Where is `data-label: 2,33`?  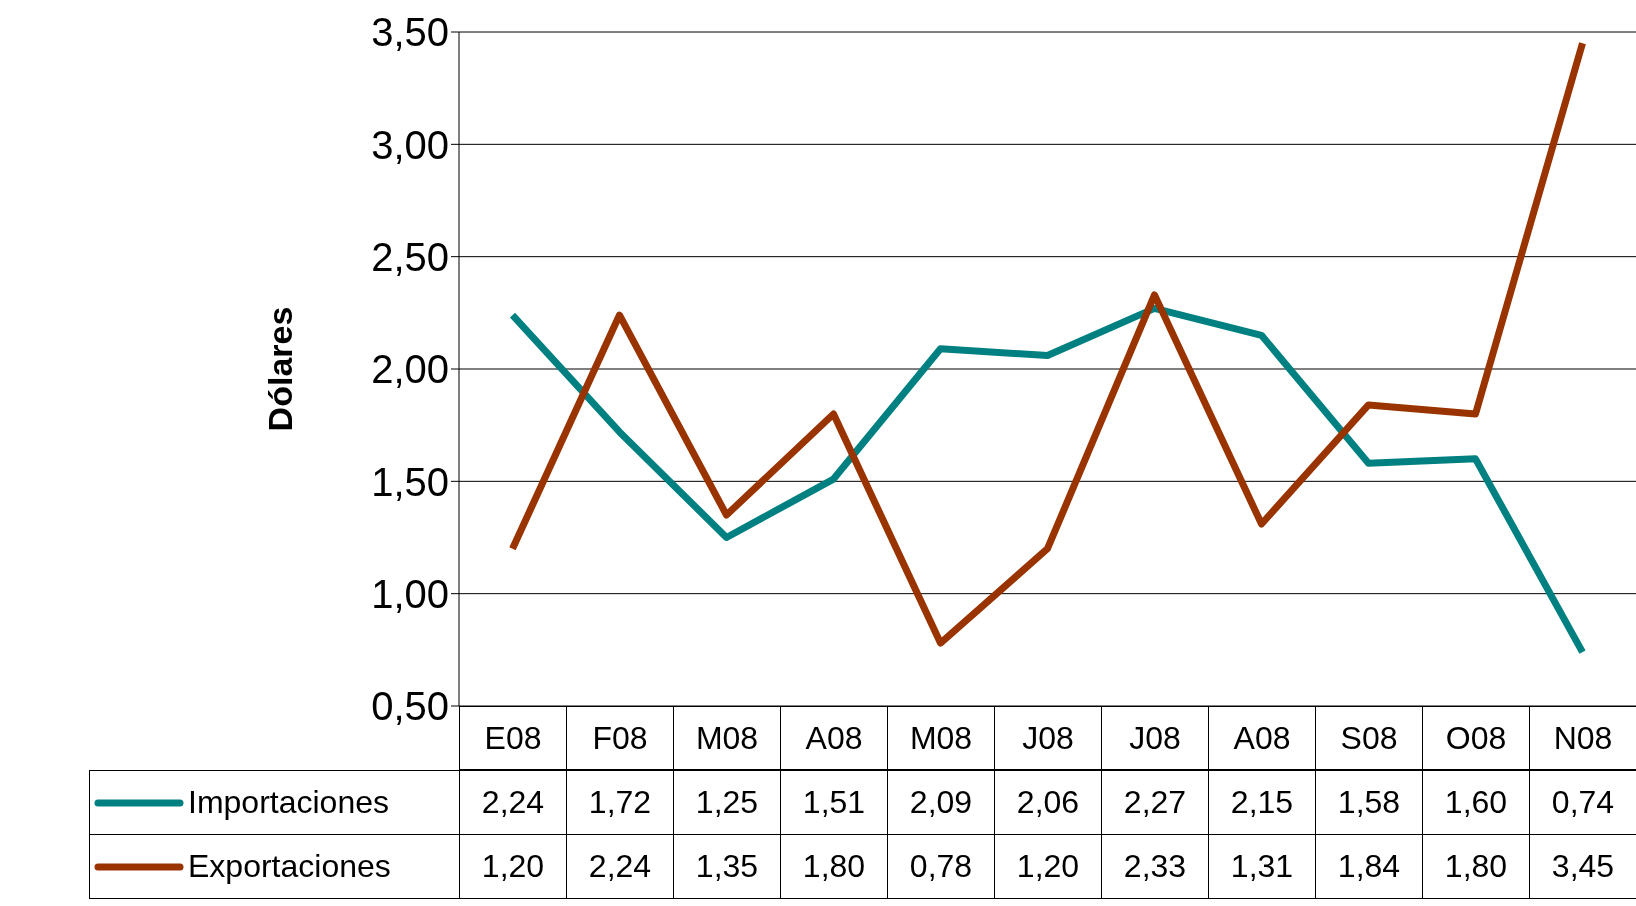
data-label: 2,33 is located at coordinates (1155, 866).